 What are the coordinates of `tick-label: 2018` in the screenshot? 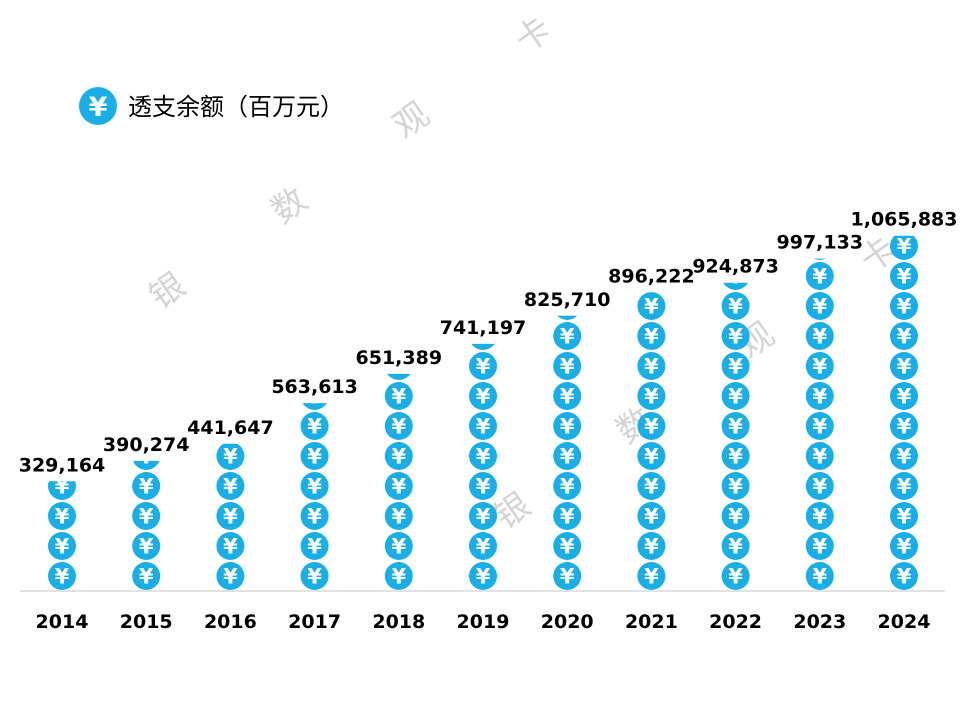 It's located at (398, 622).